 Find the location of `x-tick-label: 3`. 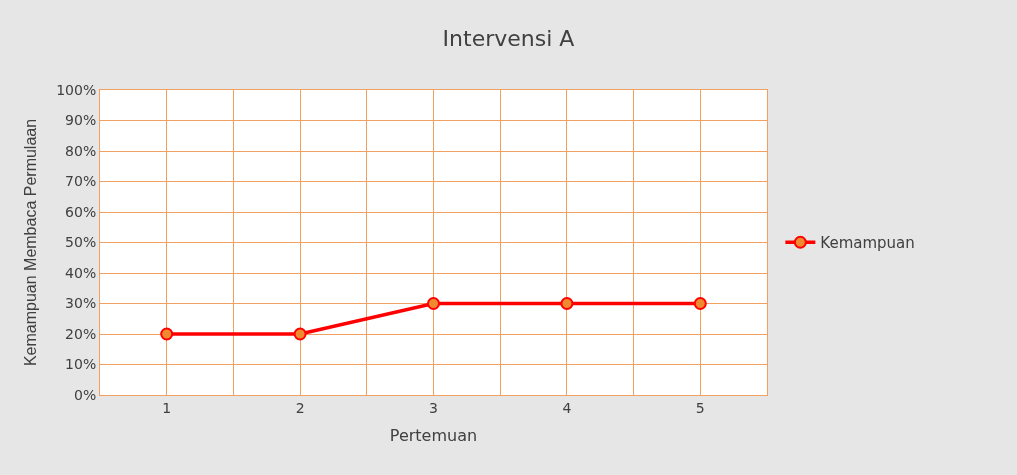

x-tick-label: 3 is located at coordinates (433, 407).